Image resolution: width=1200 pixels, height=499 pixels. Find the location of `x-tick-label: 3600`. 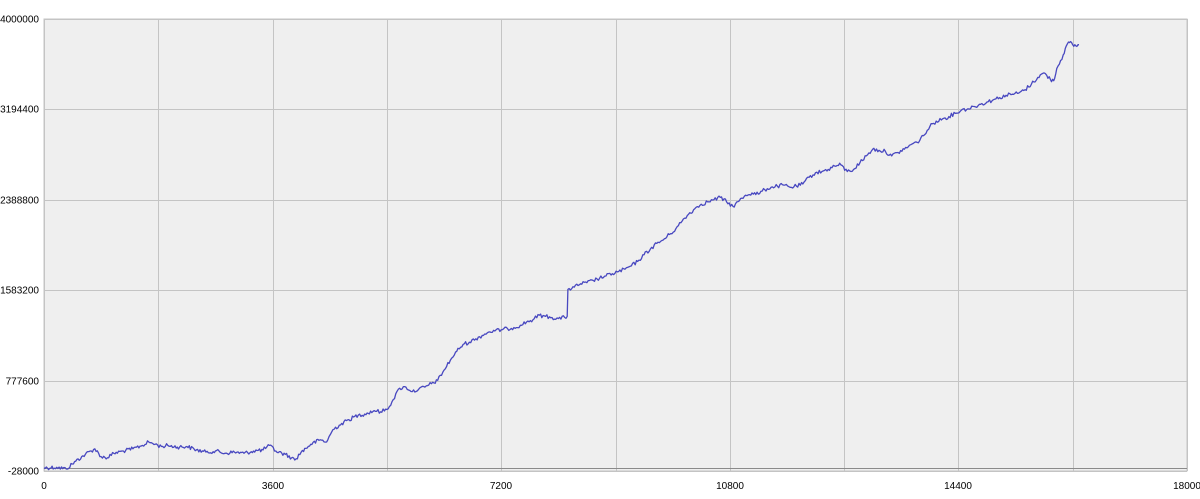

x-tick-label: 3600 is located at coordinates (273, 486).